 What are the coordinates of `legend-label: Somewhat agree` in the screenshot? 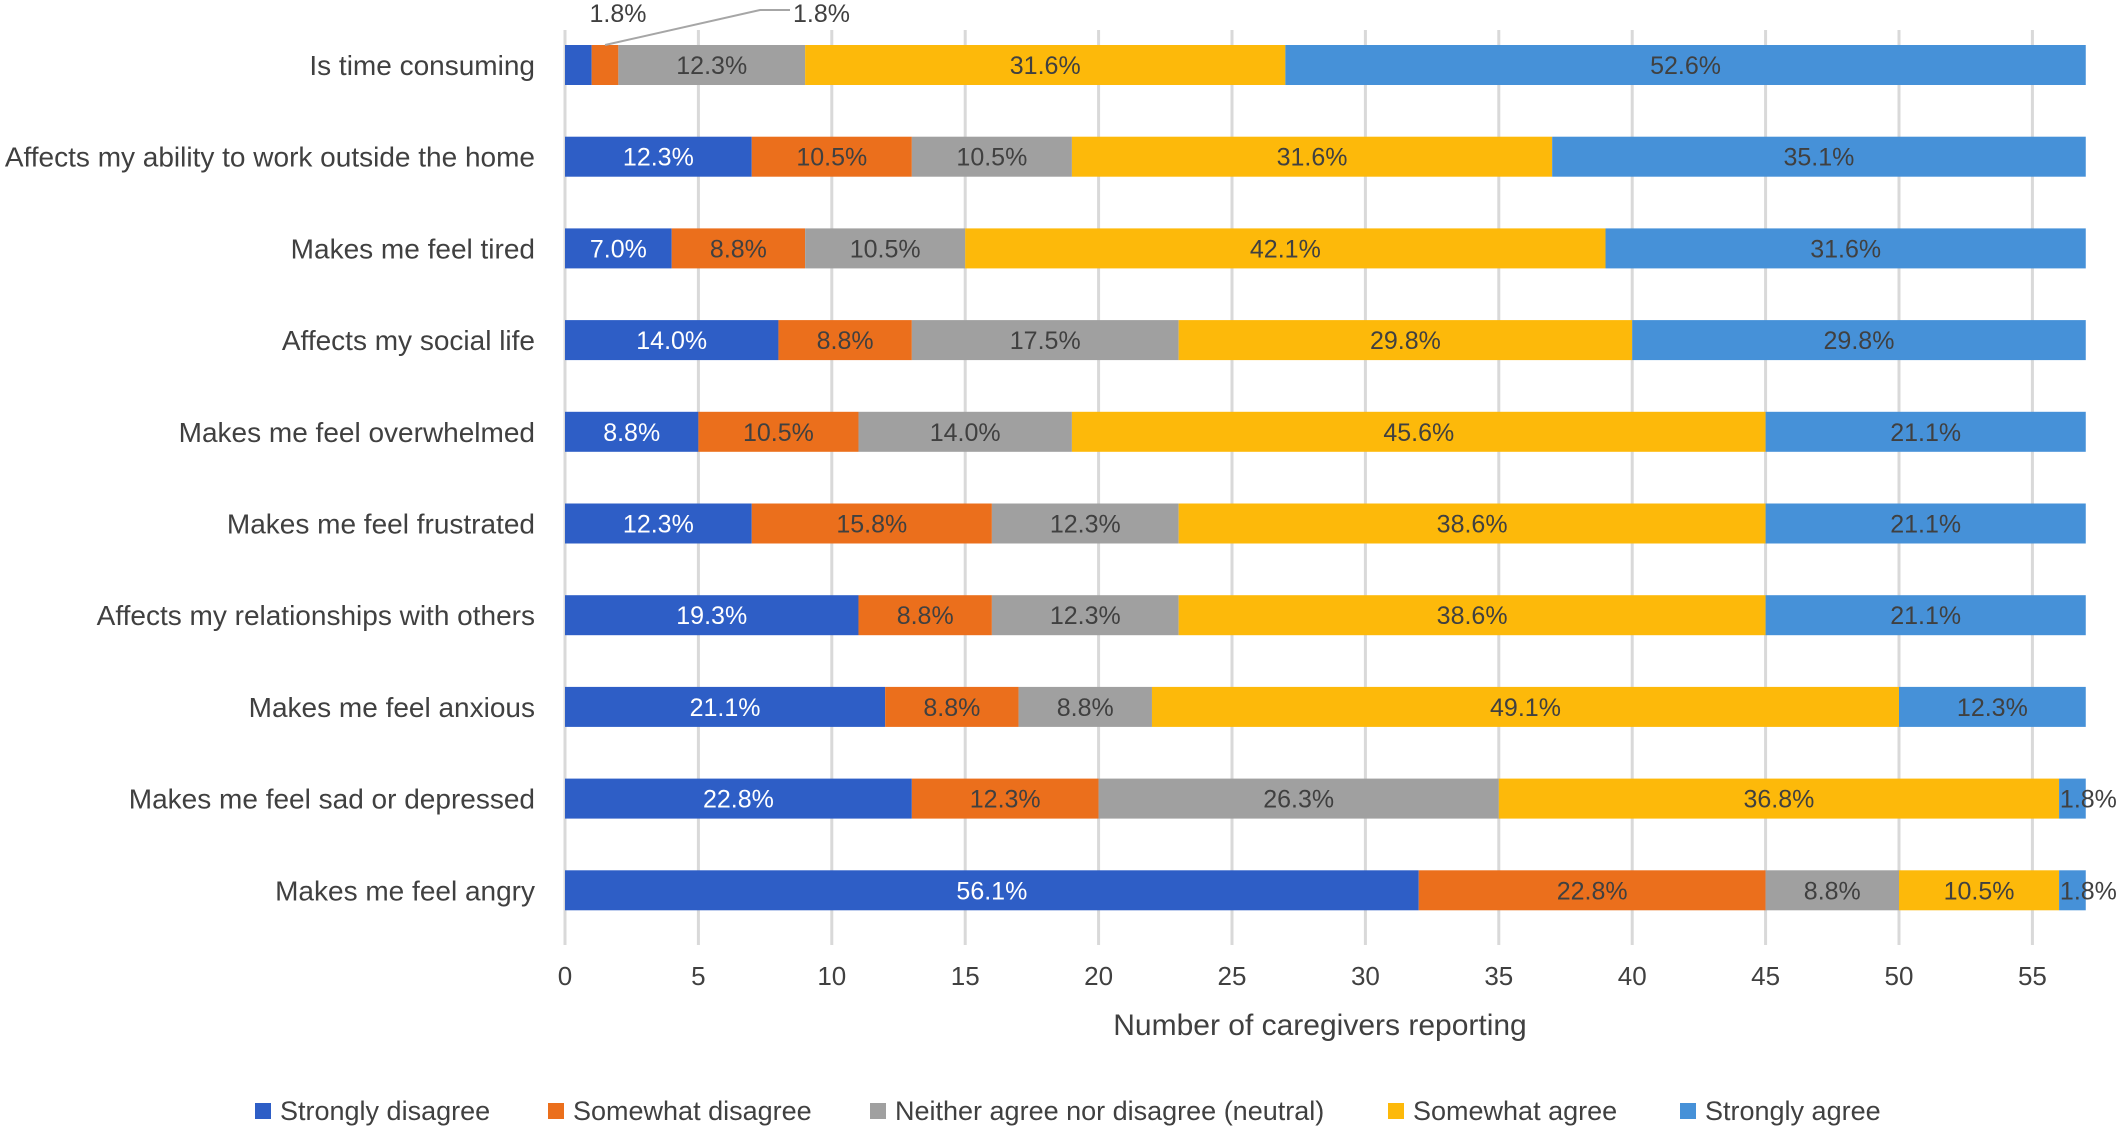 It's located at (1515, 1111).